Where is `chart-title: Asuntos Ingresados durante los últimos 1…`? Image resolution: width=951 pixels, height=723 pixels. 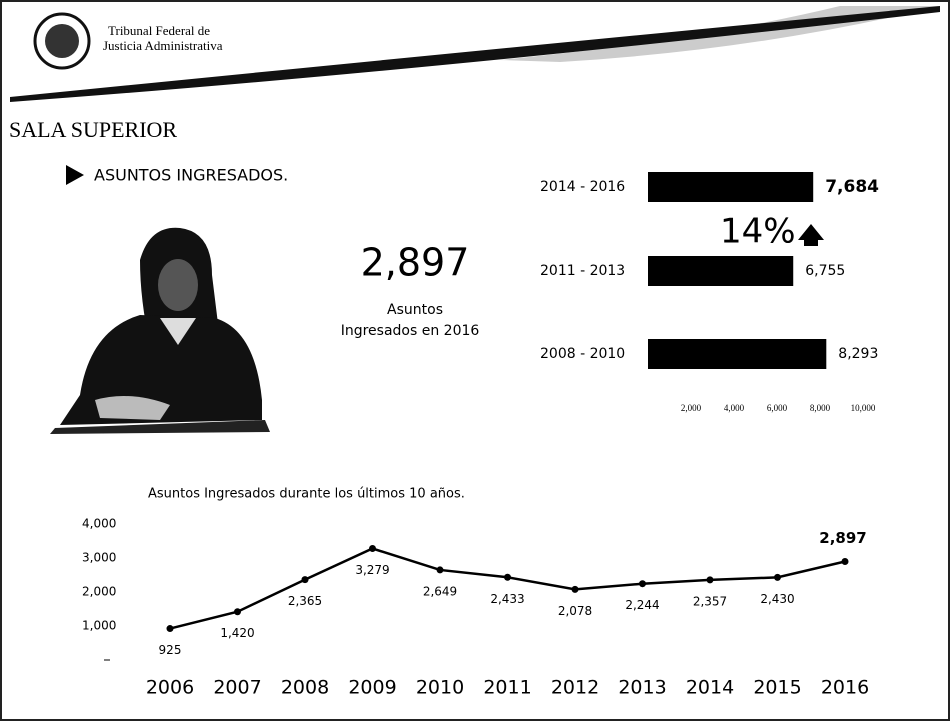
chart-title: Asuntos Ingresados durante los últimos 1… is located at coordinates (306, 494).